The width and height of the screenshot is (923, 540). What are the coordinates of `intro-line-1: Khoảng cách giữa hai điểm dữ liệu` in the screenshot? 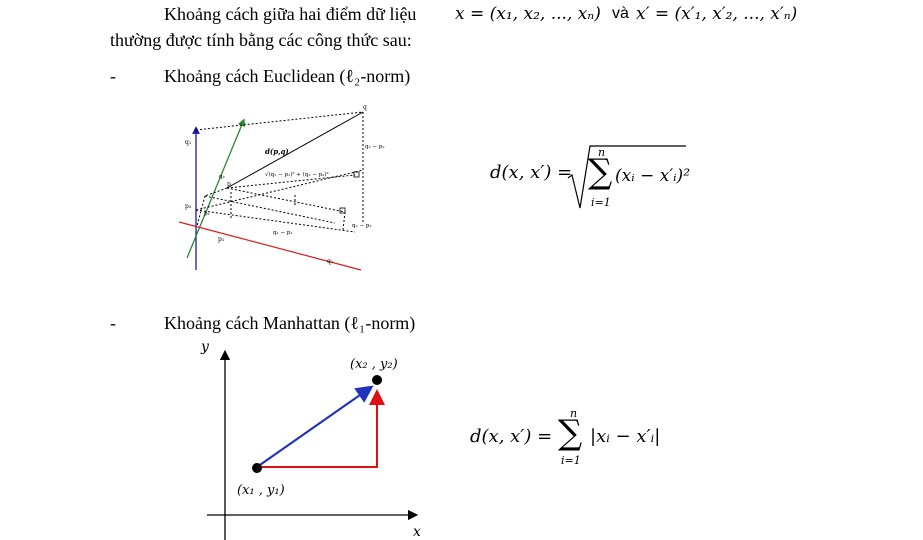 It's located at (290, 14).